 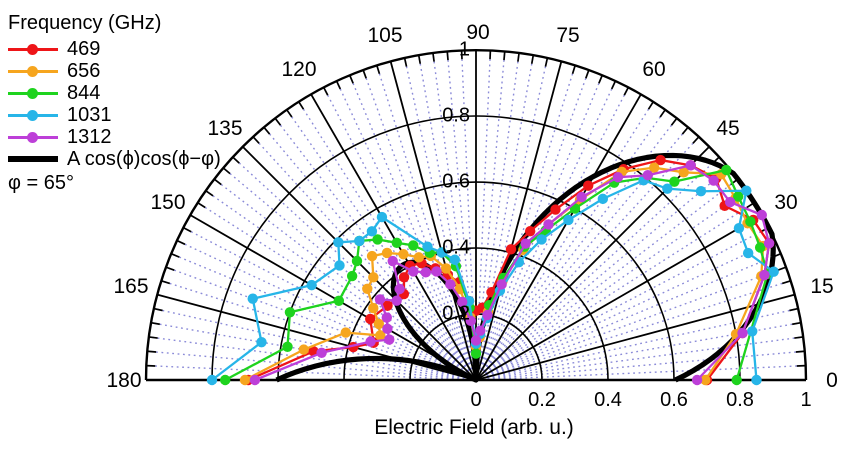 I want to click on legend-item-fit: A cos(ϕ)cos(ϕ−φ), so click(x=114, y=159).